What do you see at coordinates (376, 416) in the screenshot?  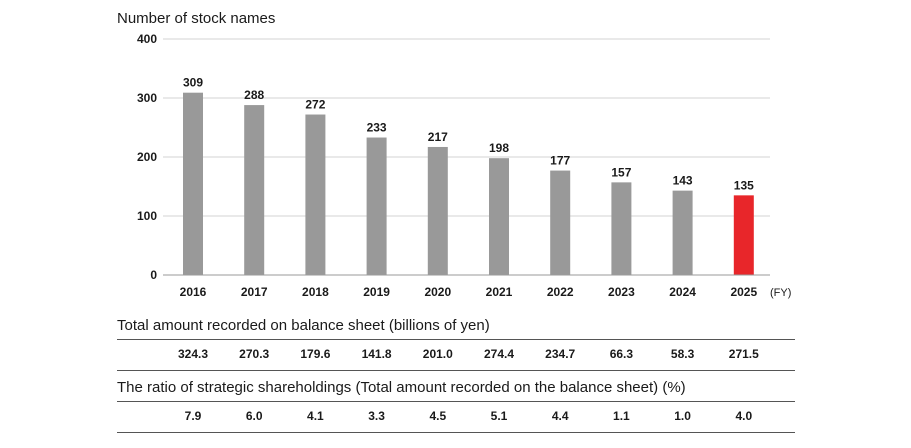 I see `ratio-value: 3.3` at bounding box center [376, 416].